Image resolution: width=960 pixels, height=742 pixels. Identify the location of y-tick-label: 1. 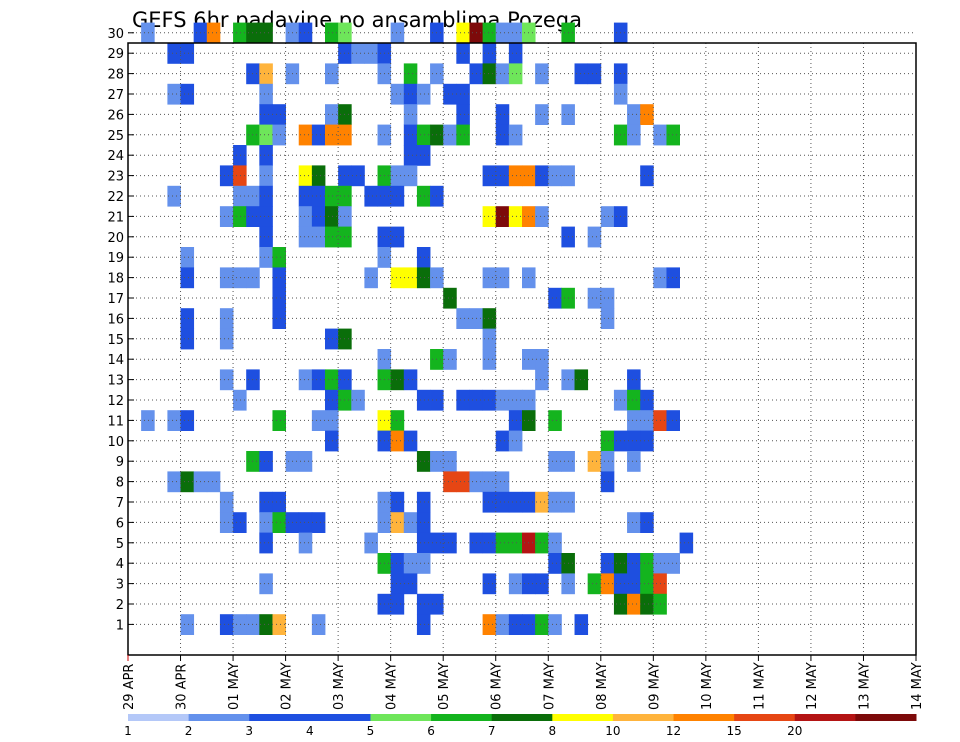
(120, 625).